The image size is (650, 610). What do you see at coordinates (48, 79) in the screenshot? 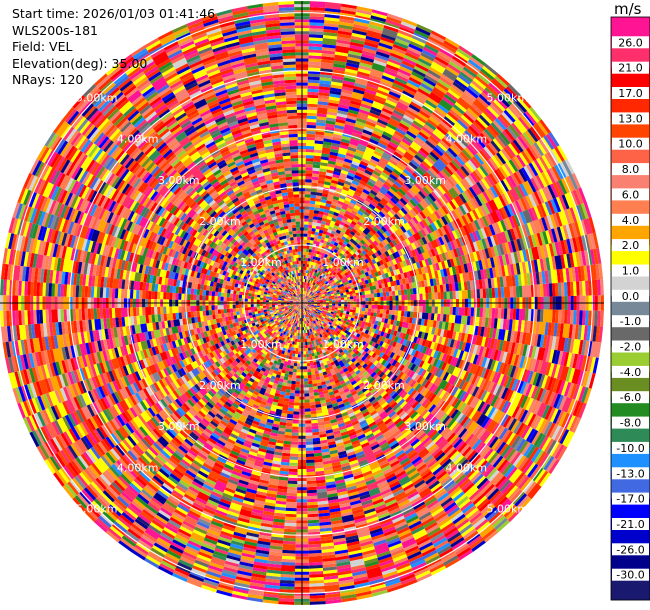
I see `nrays-label: NRays: 120` at bounding box center [48, 79].